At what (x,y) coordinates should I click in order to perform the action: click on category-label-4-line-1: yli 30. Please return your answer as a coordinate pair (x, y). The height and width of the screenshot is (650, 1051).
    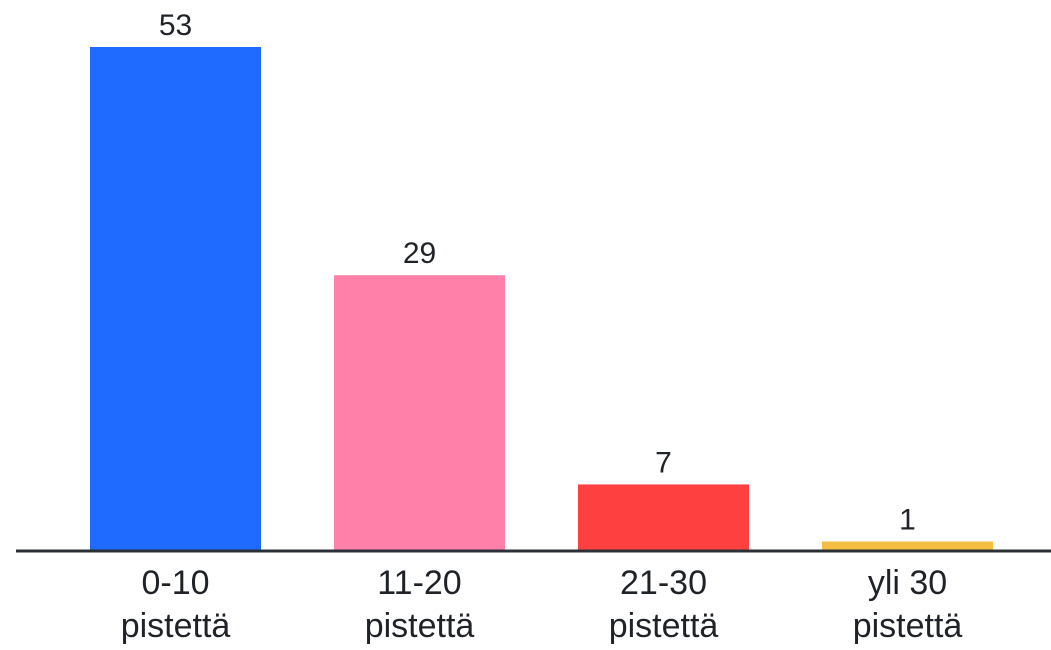
    Looking at the image, I should click on (907, 583).